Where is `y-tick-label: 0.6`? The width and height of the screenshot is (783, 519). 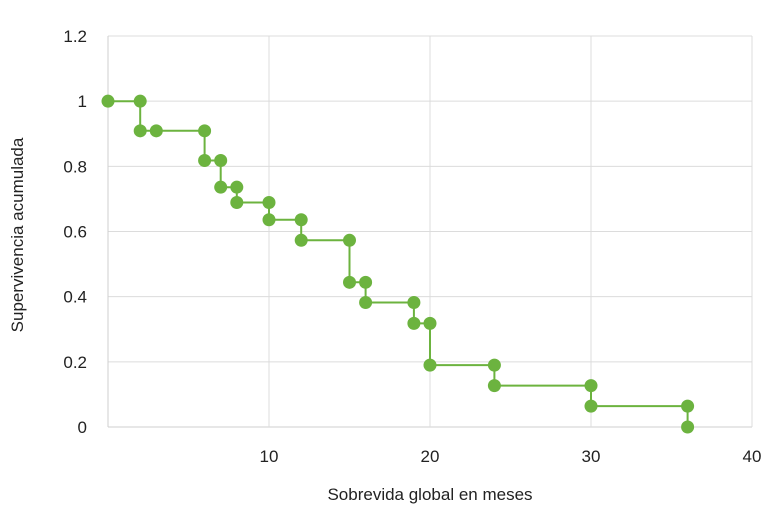 y-tick-label: 0.6 is located at coordinates (75, 232).